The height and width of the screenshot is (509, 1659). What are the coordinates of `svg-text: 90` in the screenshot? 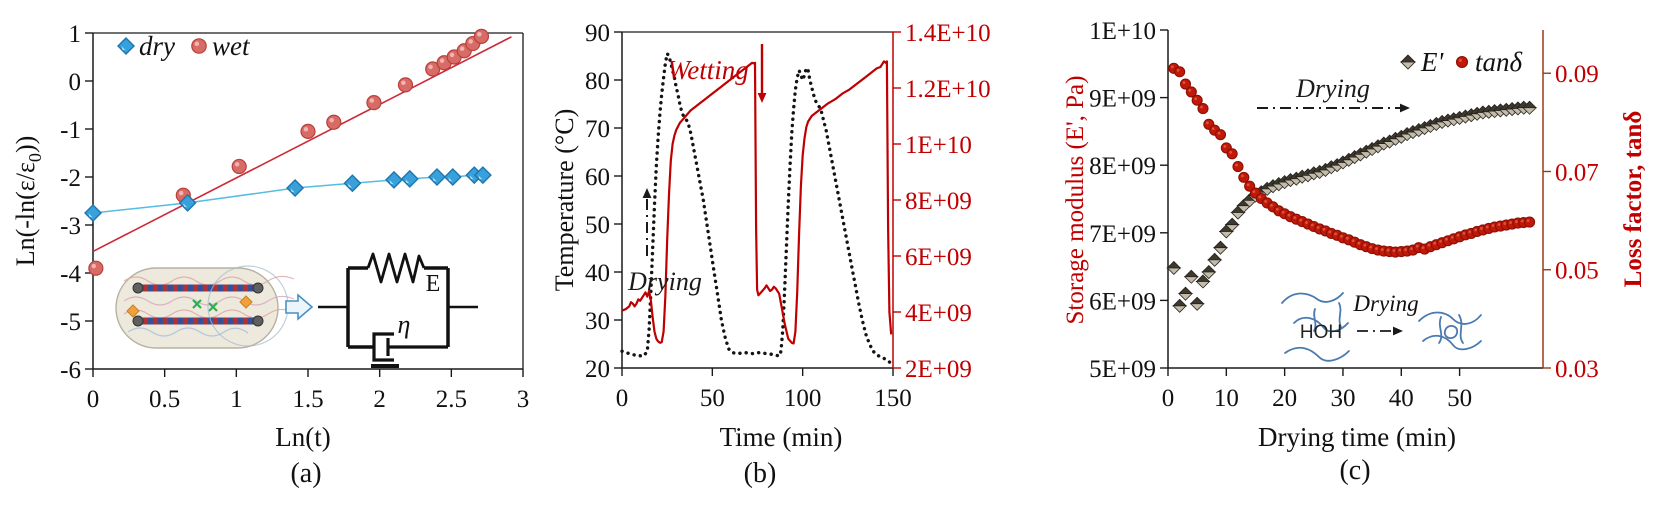 It's located at (597, 33).